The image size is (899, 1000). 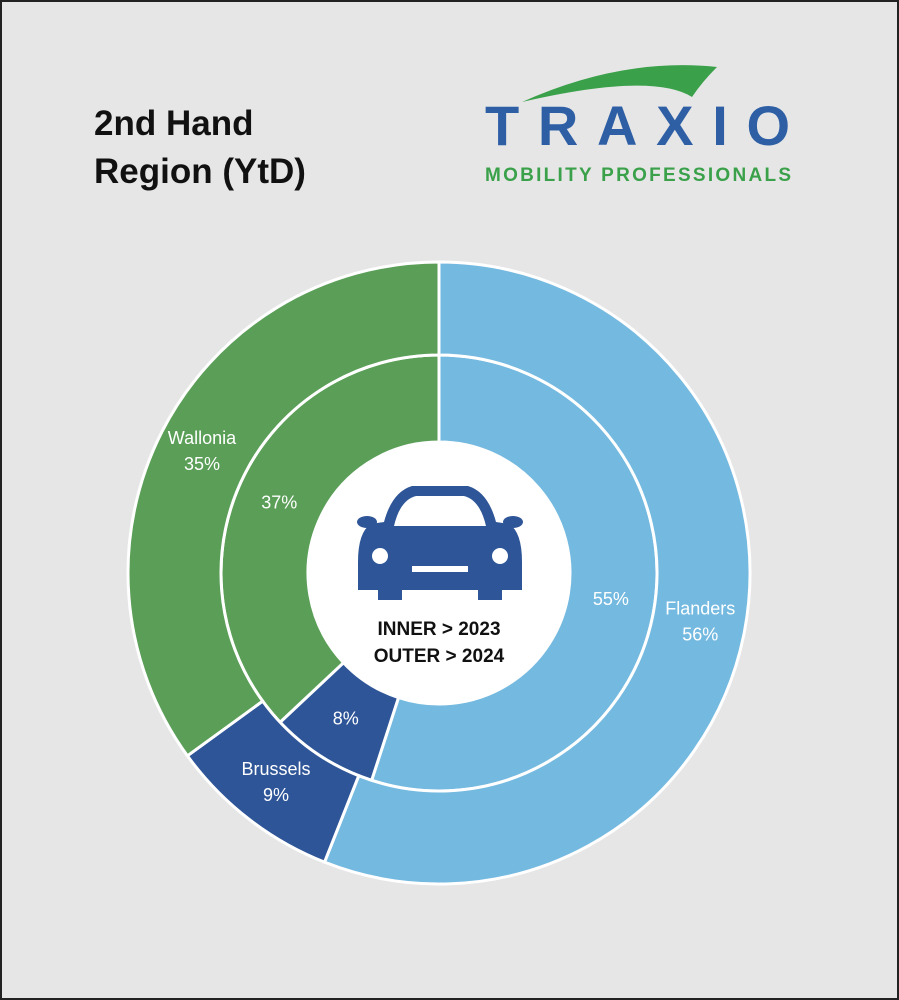 What do you see at coordinates (619, 83) in the screenshot?
I see `logo-swoosh` at bounding box center [619, 83].